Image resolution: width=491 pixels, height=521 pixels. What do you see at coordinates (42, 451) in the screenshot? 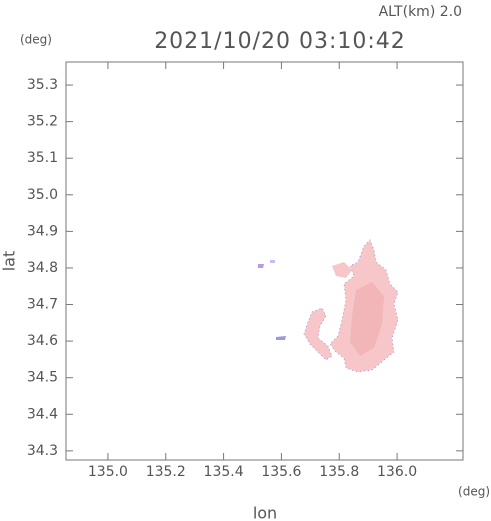
I see `y-tick-label: 34.3` at bounding box center [42, 451].